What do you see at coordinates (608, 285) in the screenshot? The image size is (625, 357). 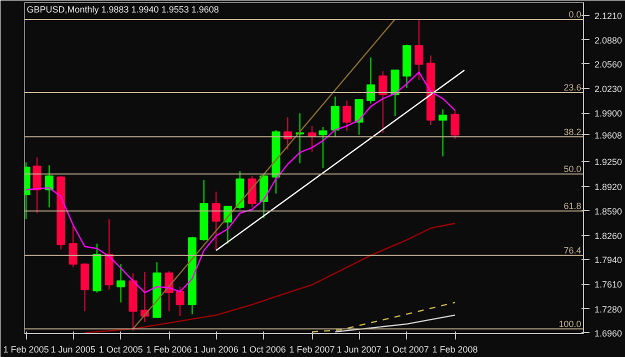 I see `y-tick-label: 1.7610` at bounding box center [608, 285].